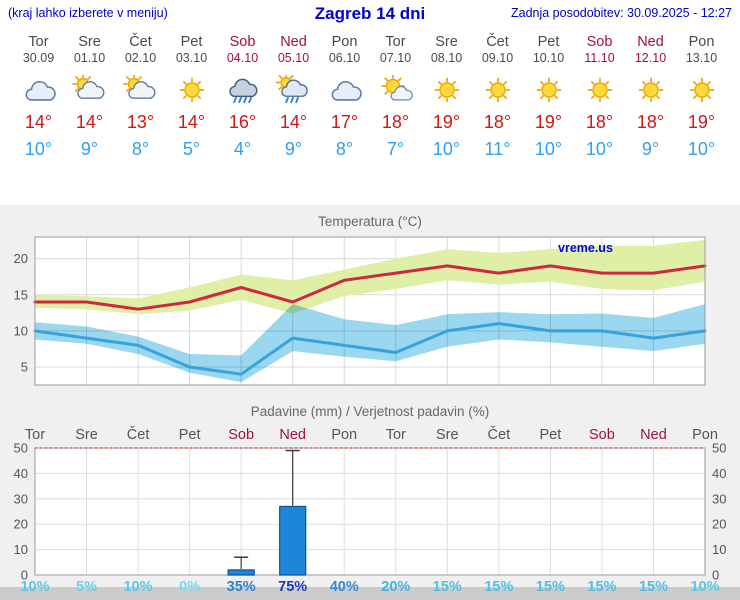 Image resolution: width=740 pixels, height=600 pixels. Describe the element at coordinates (705, 435) in the screenshot. I see `precip-day-label: Pon` at that location.